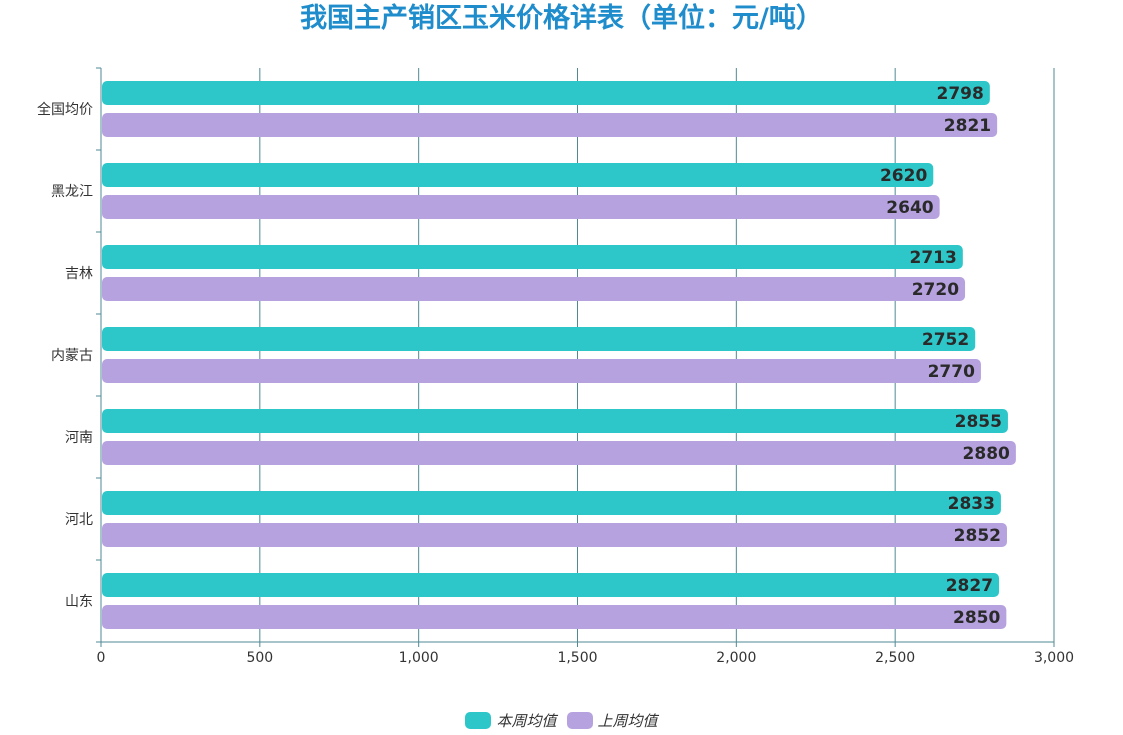 The image size is (1123, 735). Describe the element at coordinates (951, 372) in the screenshot. I see `bar-value-label: 2770` at that location.